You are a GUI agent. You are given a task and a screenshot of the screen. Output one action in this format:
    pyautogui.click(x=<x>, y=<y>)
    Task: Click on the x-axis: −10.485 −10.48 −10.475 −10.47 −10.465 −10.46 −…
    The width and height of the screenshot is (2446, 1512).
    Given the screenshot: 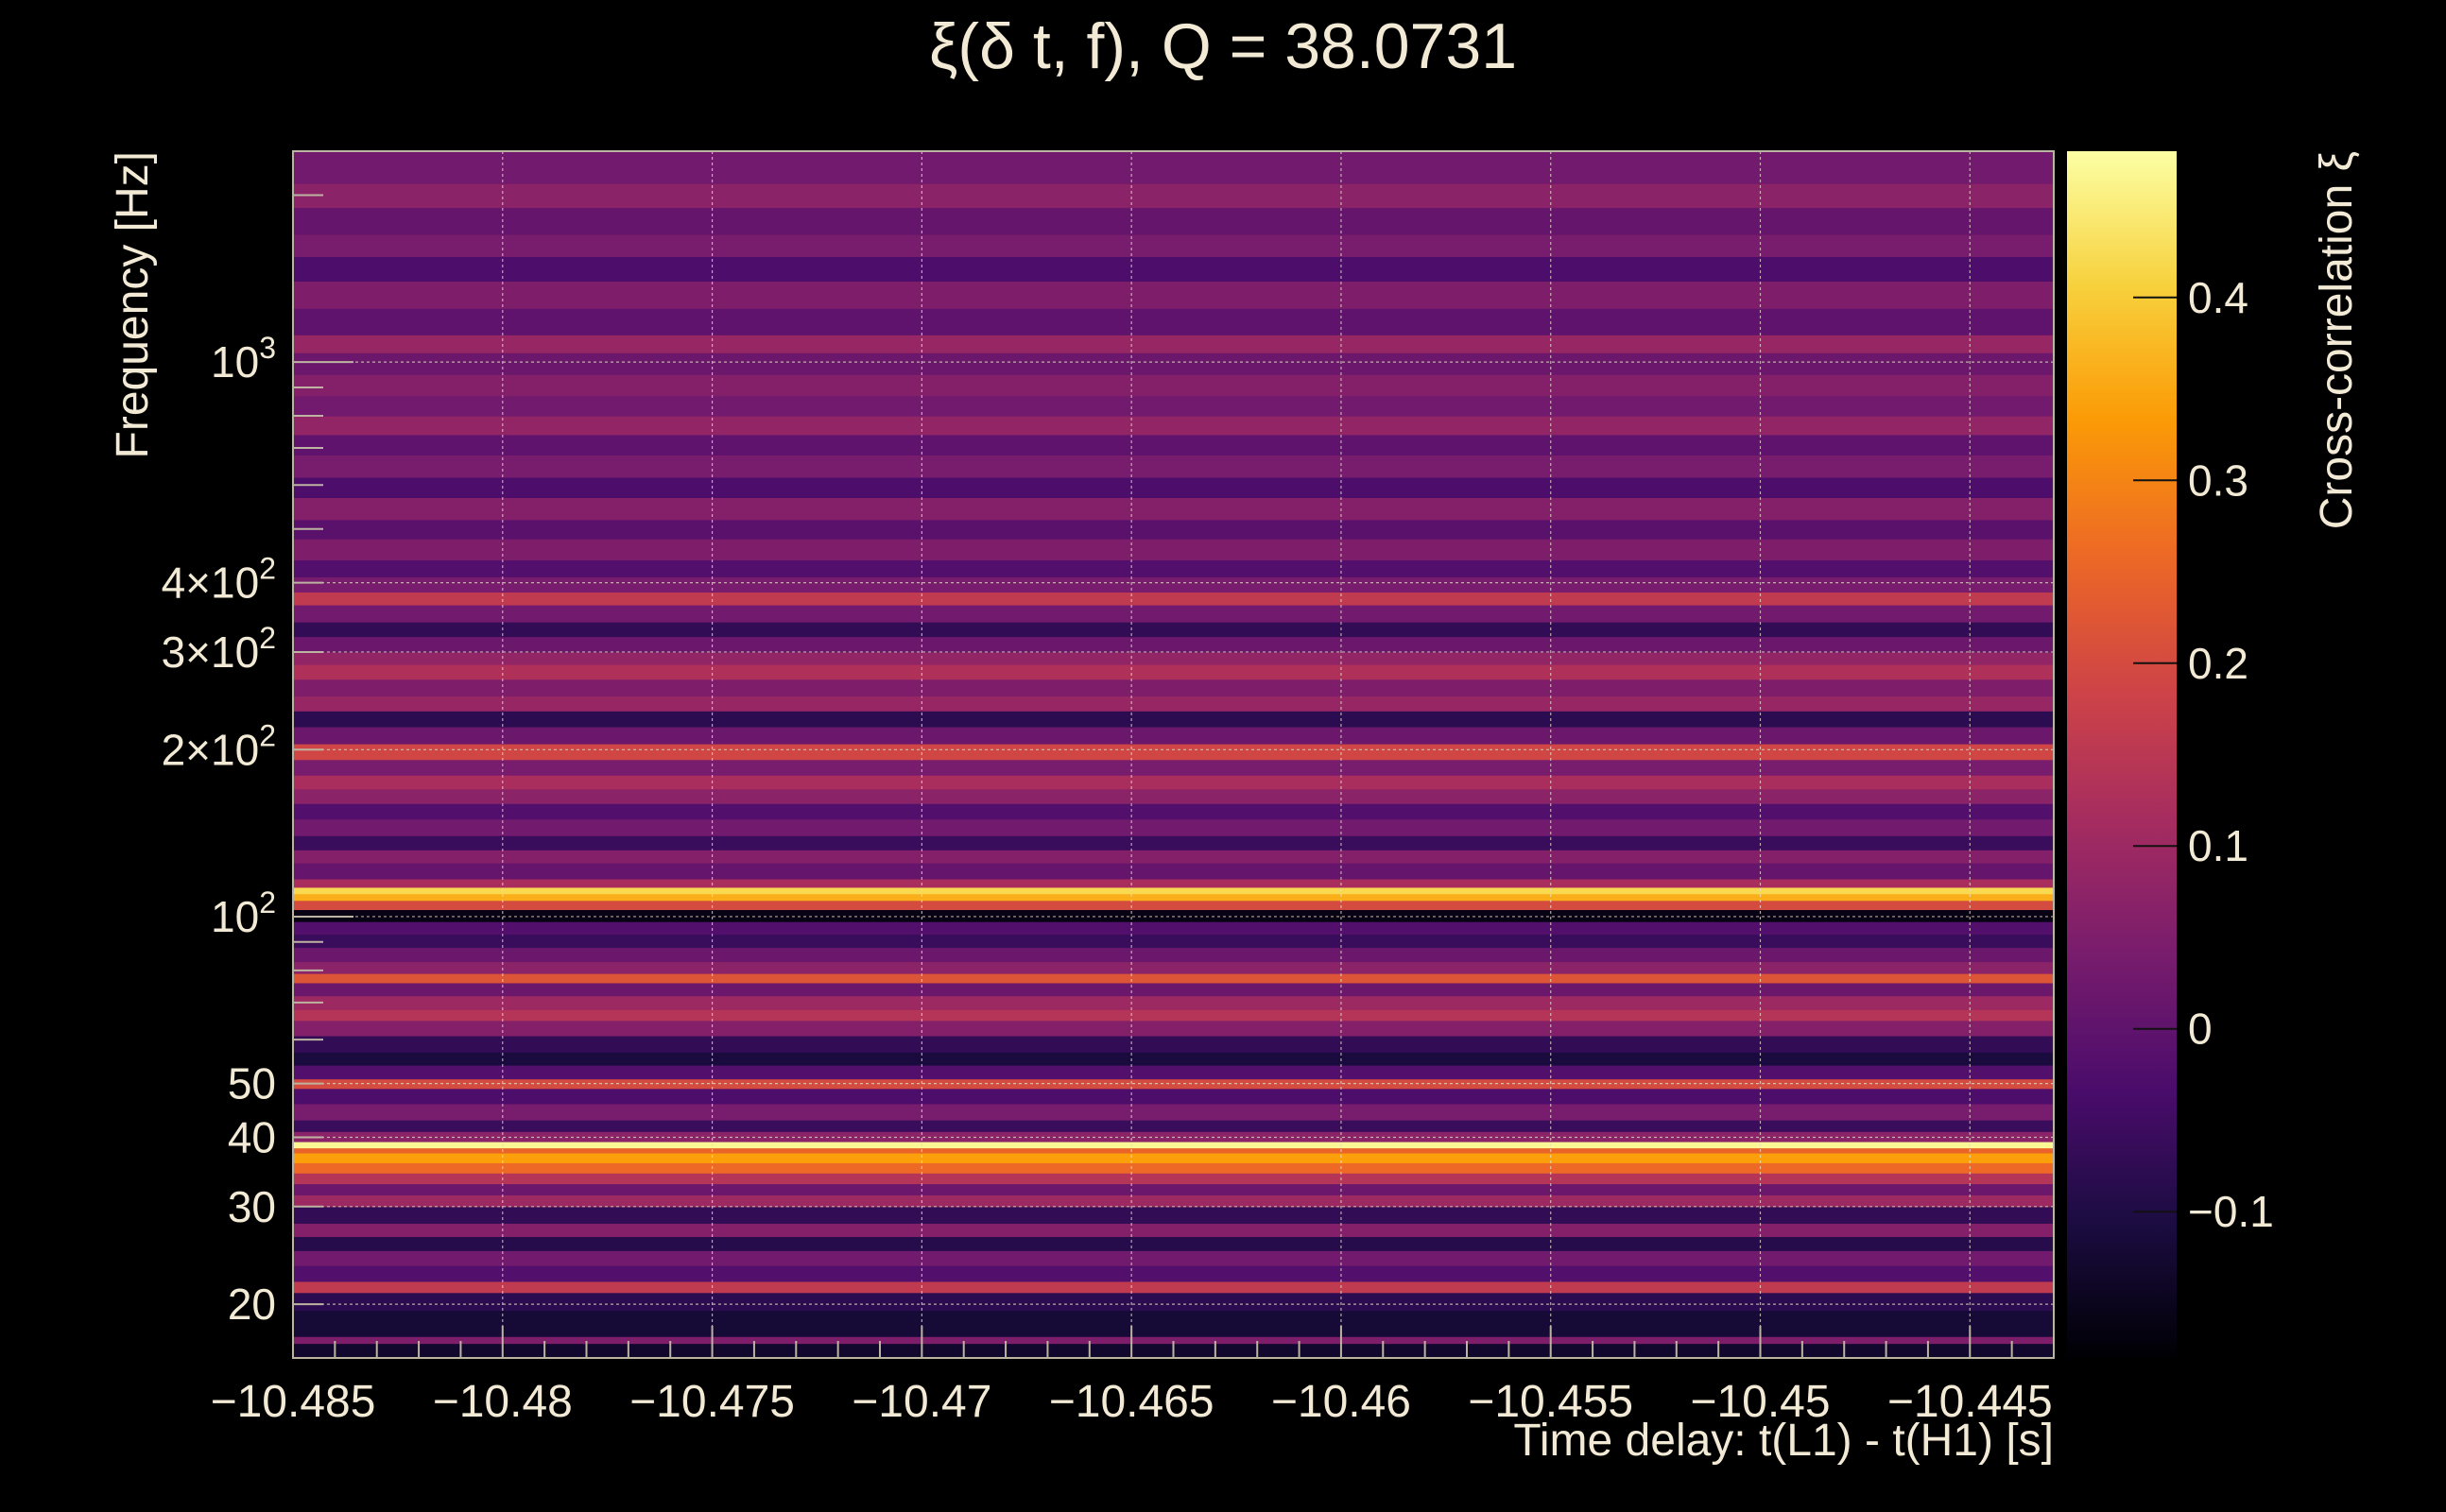 What is the action you would take?
    pyautogui.click(x=1133, y=1376)
    